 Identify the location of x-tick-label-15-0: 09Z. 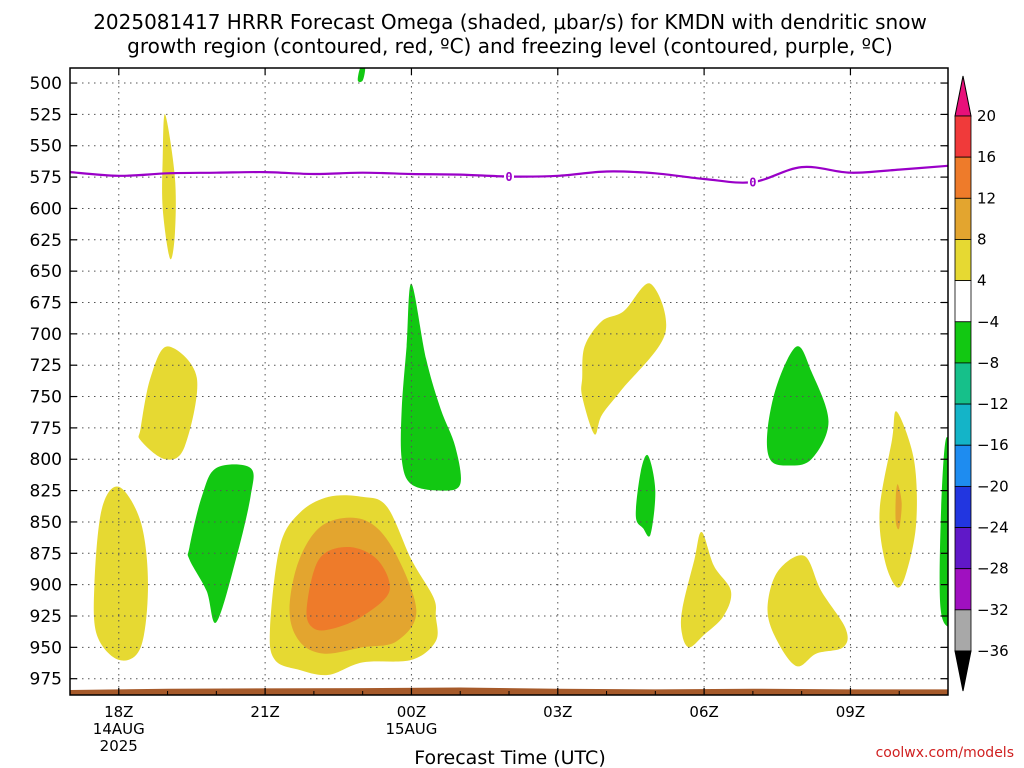
(850, 712).